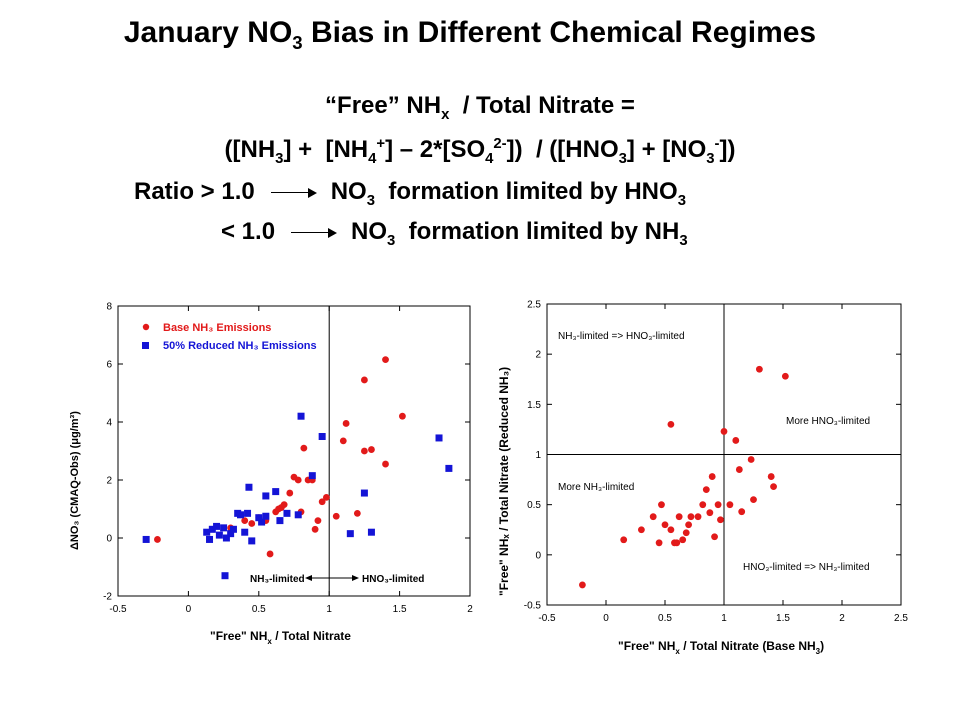 This screenshot has height=720, width=960. What do you see at coordinates (109, 307) in the screenshot?
I see `y-tick-label: 8` at bounding box center [109, 307].